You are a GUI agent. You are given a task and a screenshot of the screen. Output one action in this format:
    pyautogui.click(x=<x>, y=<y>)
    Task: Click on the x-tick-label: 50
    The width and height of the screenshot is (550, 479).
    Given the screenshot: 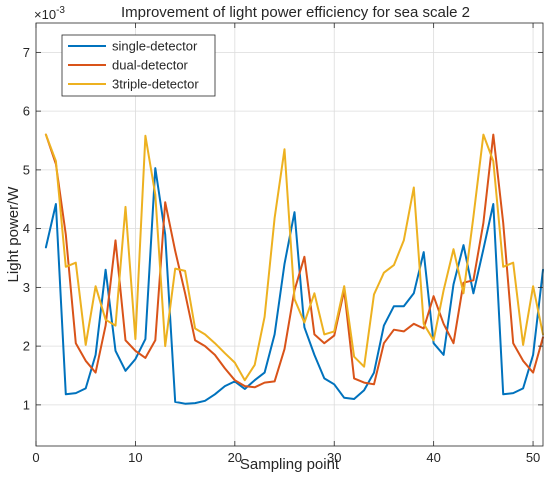 What is the action you would take?
    pyautogui.click(x=533, y=457)
    